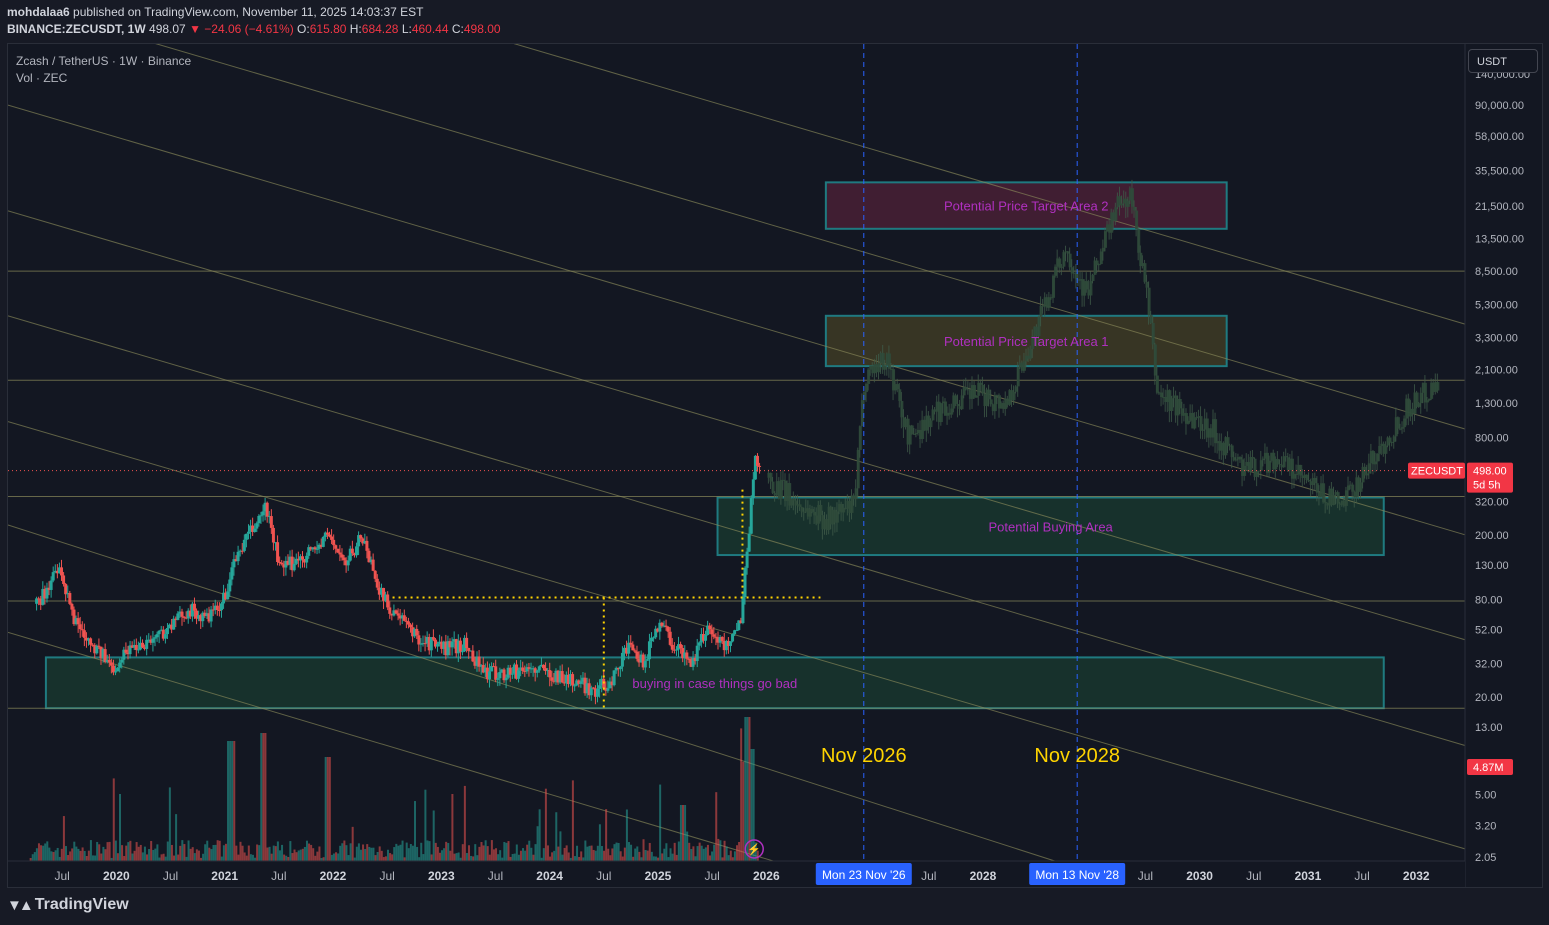  Describe the element at coordinates (1499, 240) in the screenshot. I see `price-tick-label: 13,500.00` at that location.